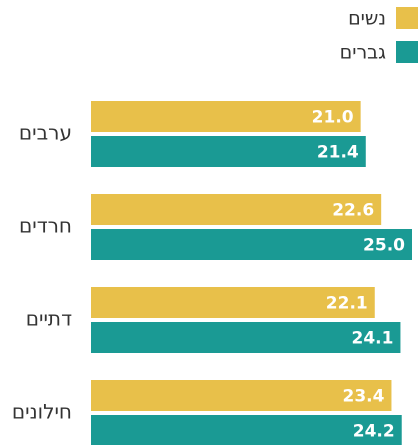 This screenshot has height=445, width=418. I want to click on value-label: 23.4, so click(364, 397).